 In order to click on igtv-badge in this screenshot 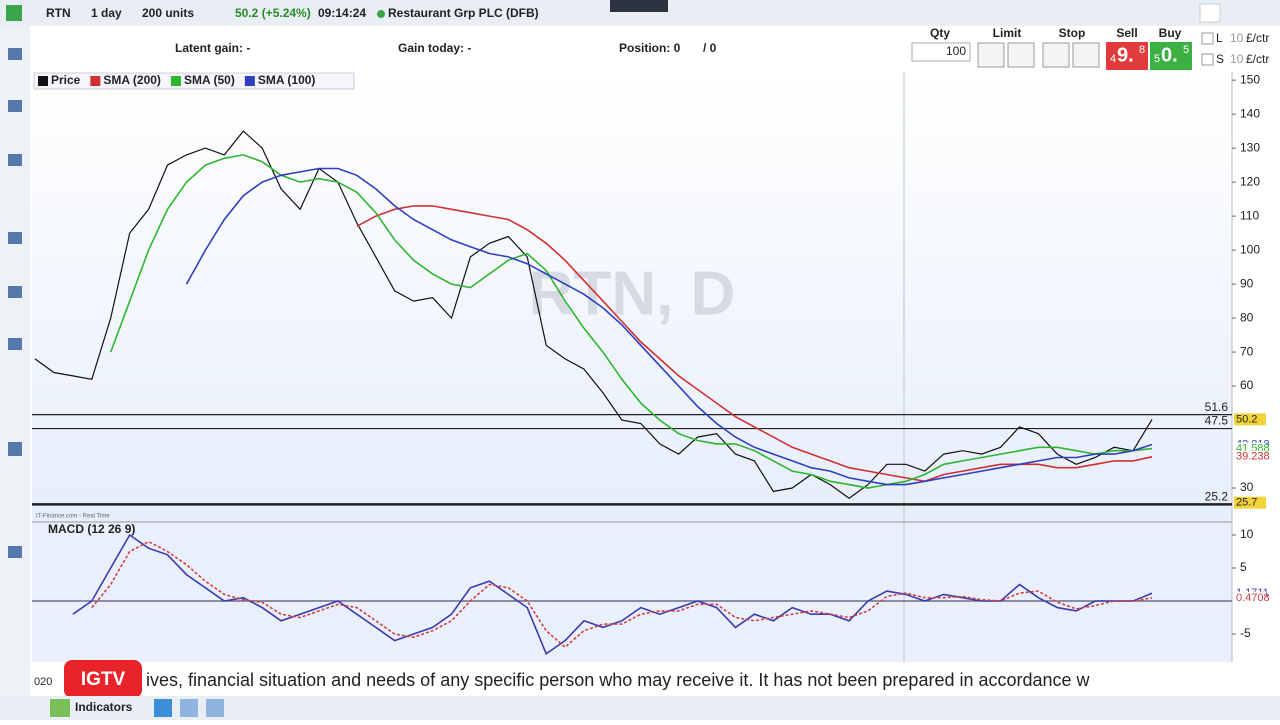, I will do `click(103, 679)`.